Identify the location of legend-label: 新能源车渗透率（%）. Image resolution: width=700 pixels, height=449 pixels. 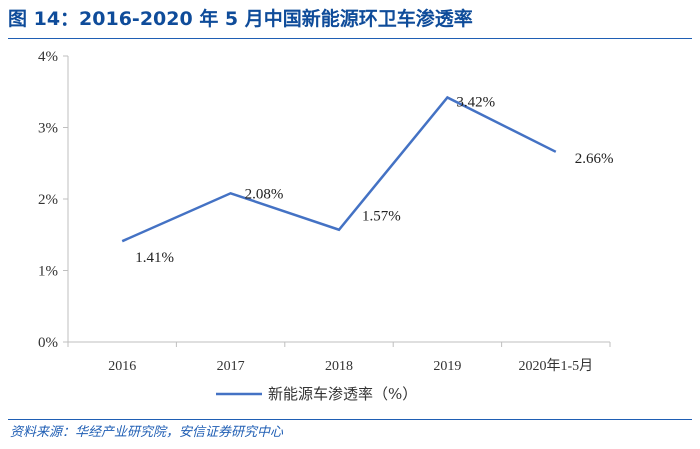
(342, 394).